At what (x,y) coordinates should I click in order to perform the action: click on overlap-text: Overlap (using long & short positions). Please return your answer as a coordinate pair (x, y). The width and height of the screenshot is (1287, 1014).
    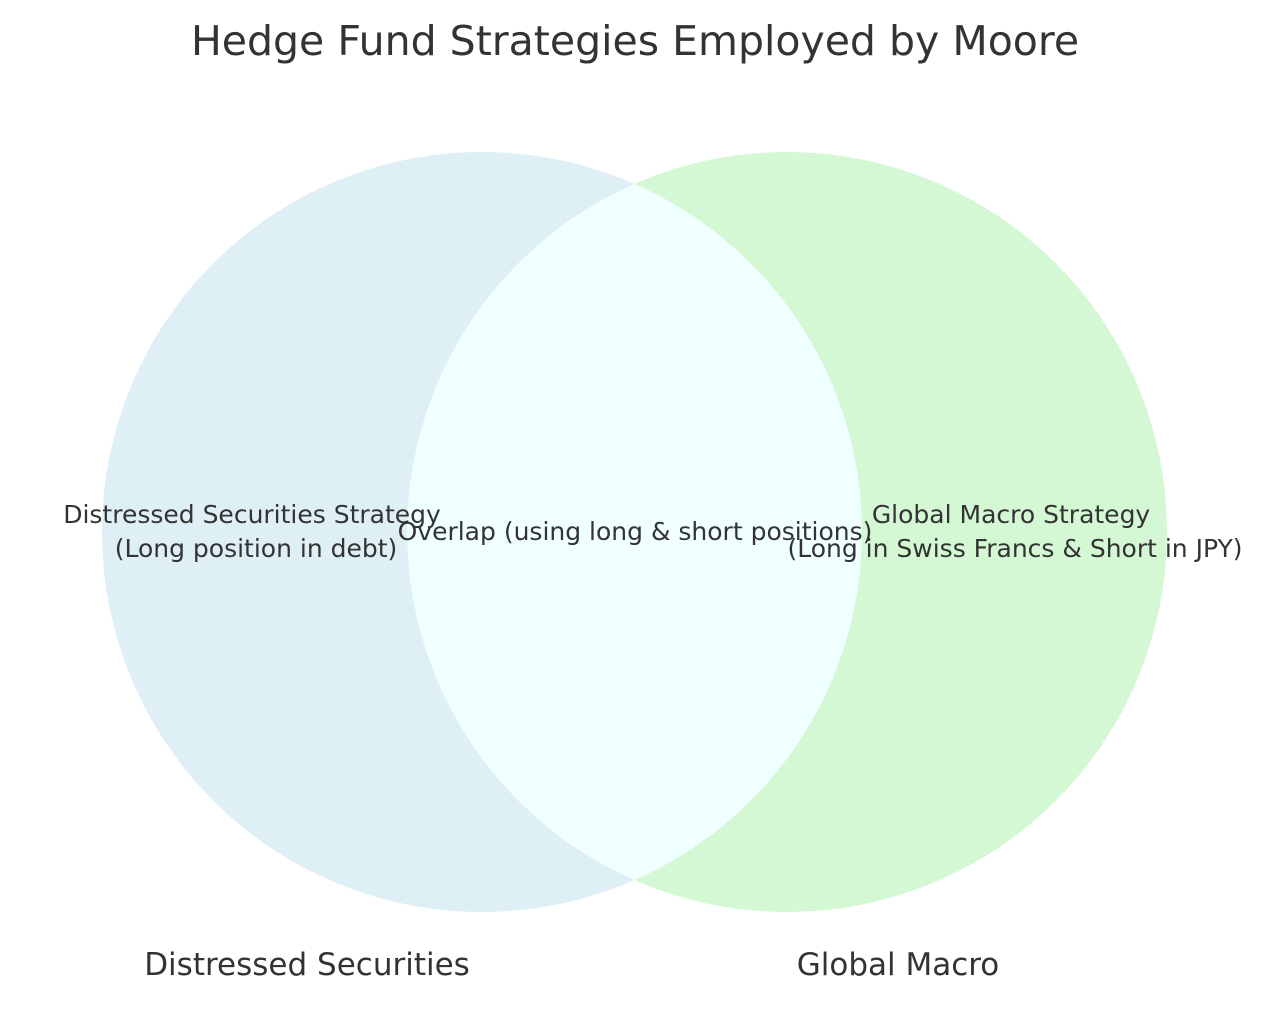
    Looking at the image, I should click on (635, 531).